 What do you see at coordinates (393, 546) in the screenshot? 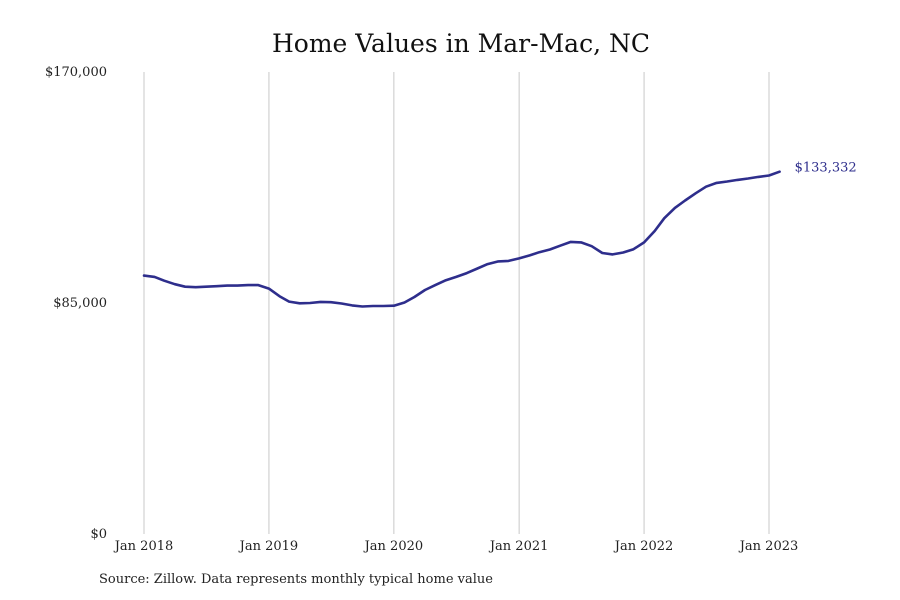
I see `x-tick-label: Jan 2020` at bounding box center [393, 546].